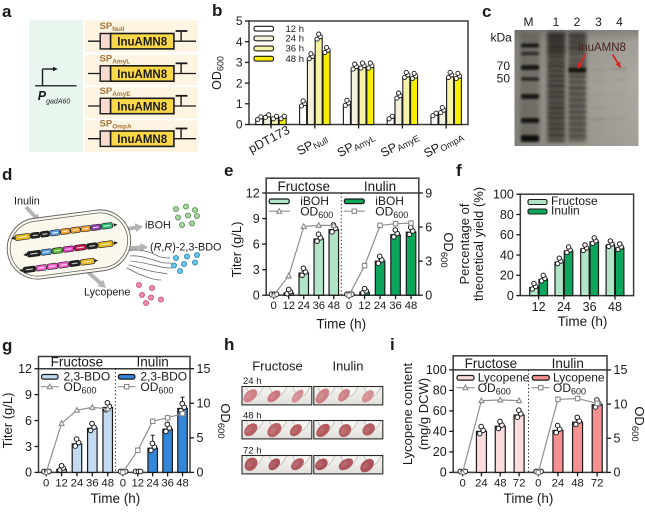 Image resolution: width=645 pixels, height=516 pixels. I want to click on svg-text: Lycopene, so click(579, 378).